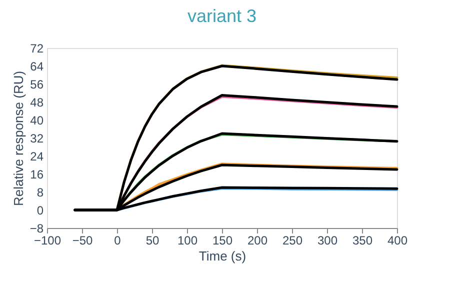 This screenshot has width=450, height=300. Describe the element at coordinates (37, 229) in the screenshot. I see `y-tick-label: −8` at that location.